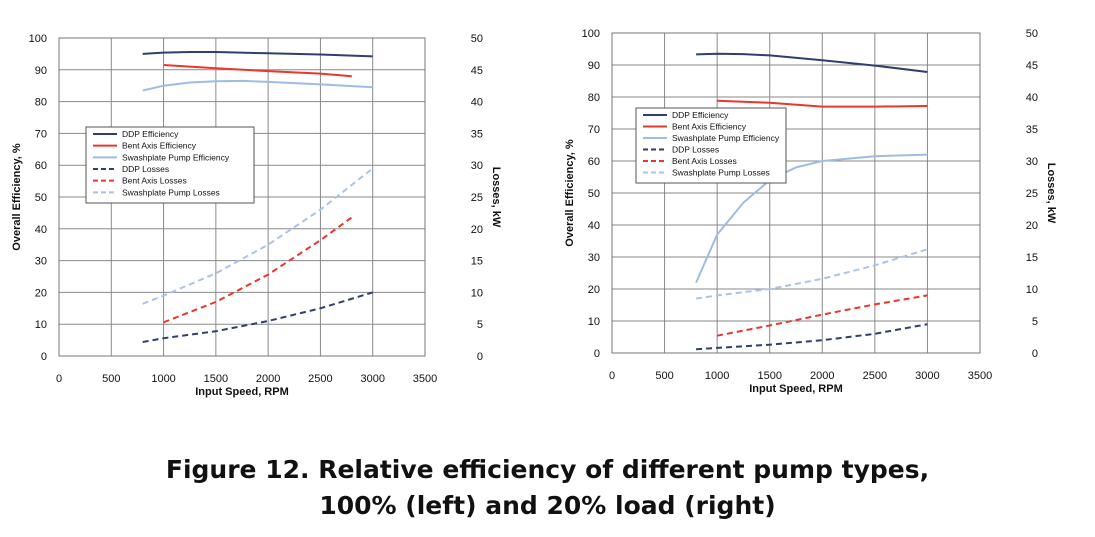 Image resolution: width=1095 pixels, height=537 pixels. Describe the element at coordinates (547, 505) in the screenshot. I see `figure-caption-line-2: 100% (left) and 20% load (right)` at that location.